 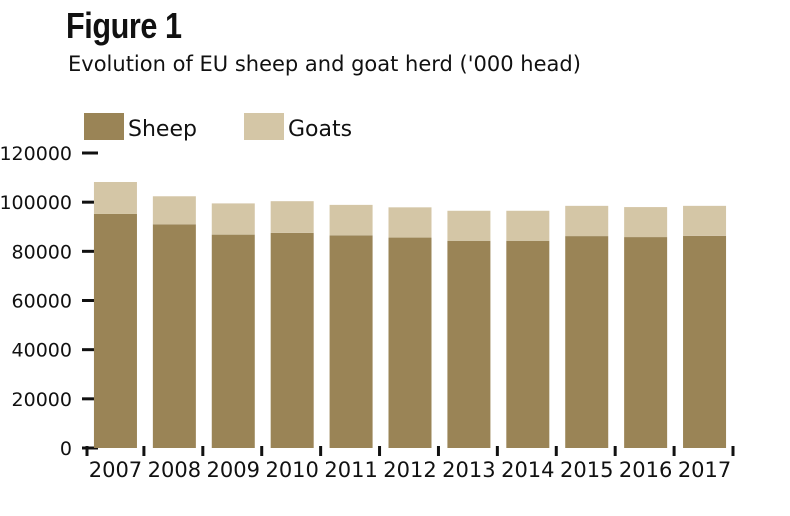 I want to click on legend-label-goats: Goats, so click(x=320, y=129).